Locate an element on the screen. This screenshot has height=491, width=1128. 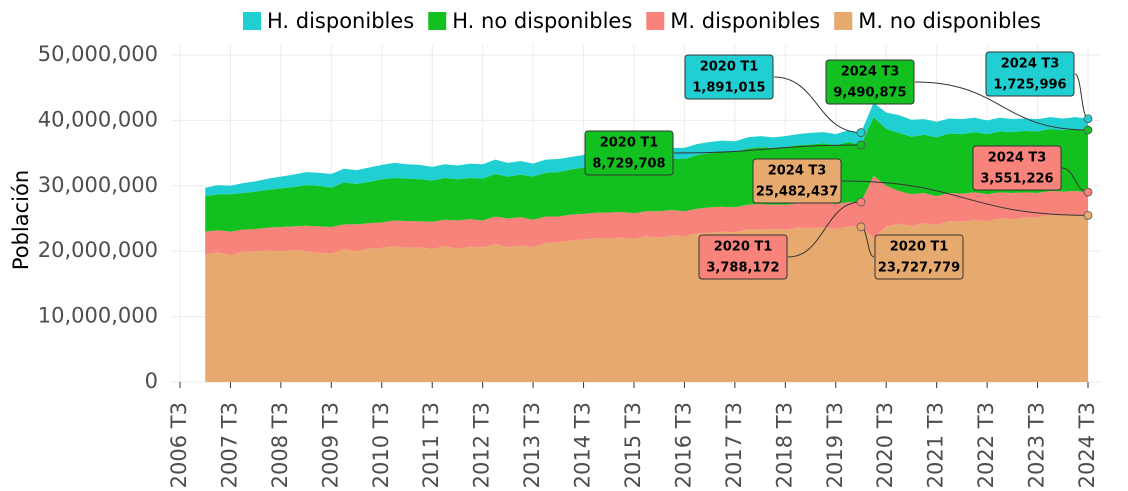
data-label: 8,729,708 is located at coordinates (628, 164).